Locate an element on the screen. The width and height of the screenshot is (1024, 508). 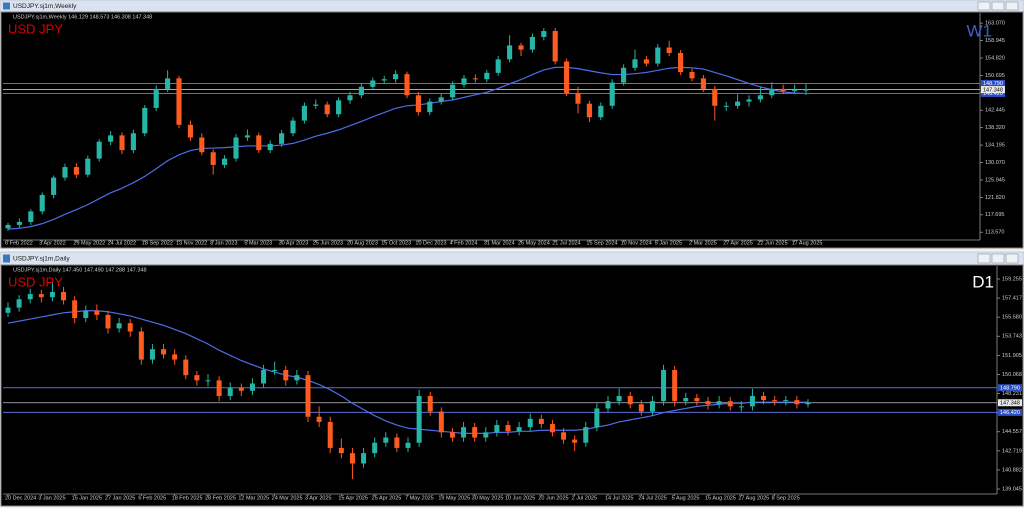
x-tick-label: 8 Jan 2023 is located at coordinates (223, 243).